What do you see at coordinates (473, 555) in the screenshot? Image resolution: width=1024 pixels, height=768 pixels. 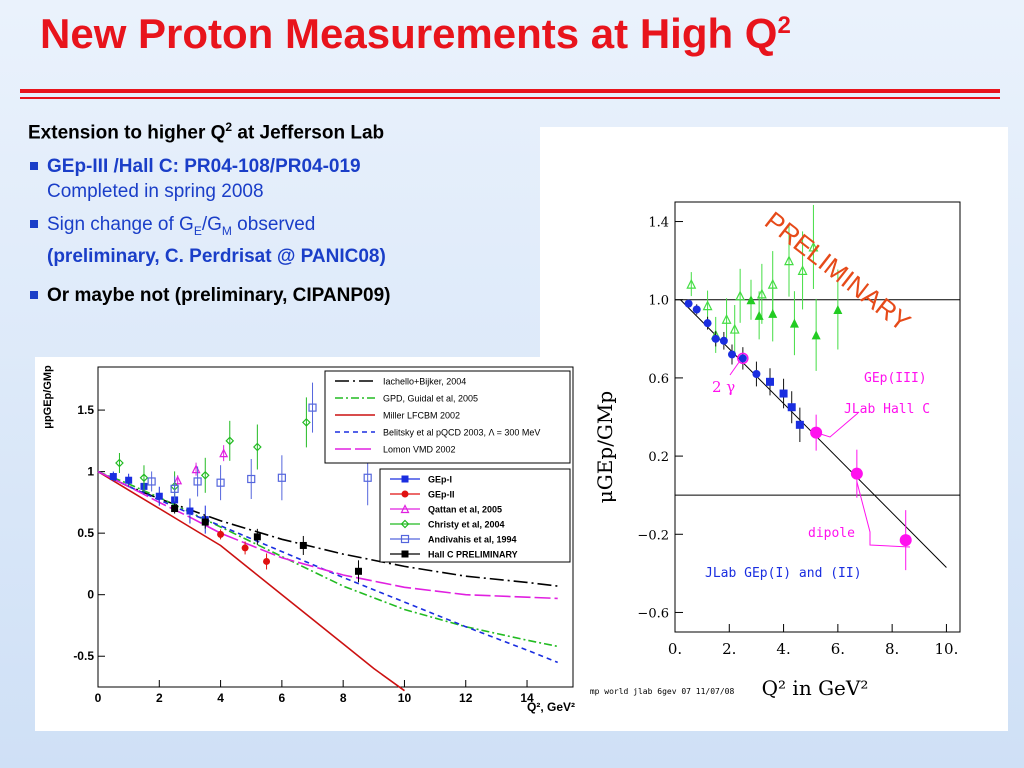 I see `legend-entry: Hall C PRELIMINARY` at bounding box center [473, 555].